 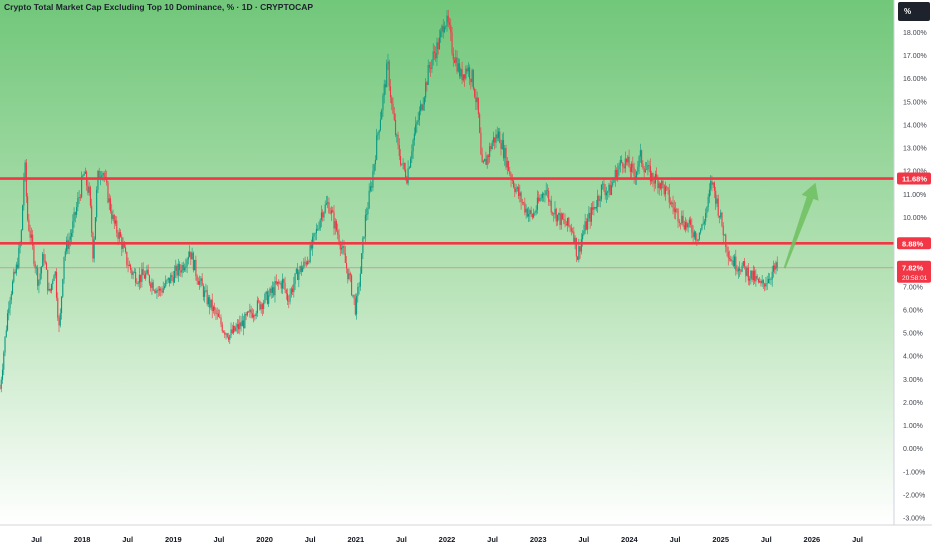 I want to click on y-tick-label: 17.00%, so click(x=915, y=56).